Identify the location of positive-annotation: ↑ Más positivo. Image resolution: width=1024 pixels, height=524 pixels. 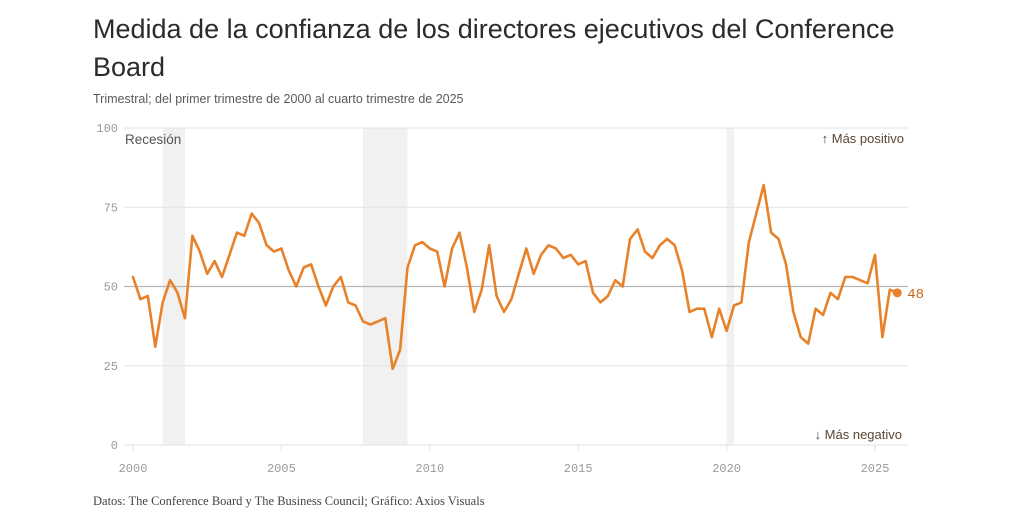
(863, 138).